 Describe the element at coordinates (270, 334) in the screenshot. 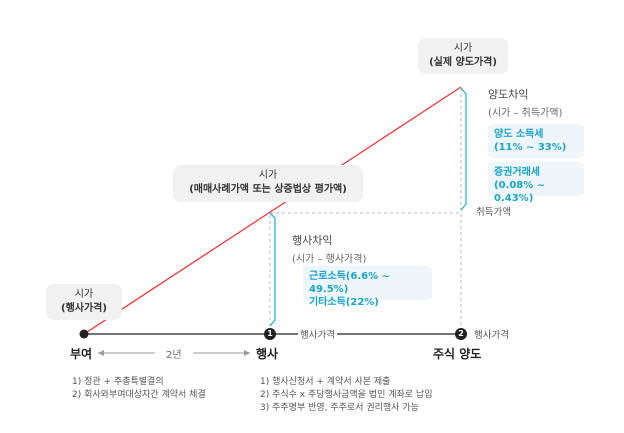

I see `step1-marker: 1` at that location.